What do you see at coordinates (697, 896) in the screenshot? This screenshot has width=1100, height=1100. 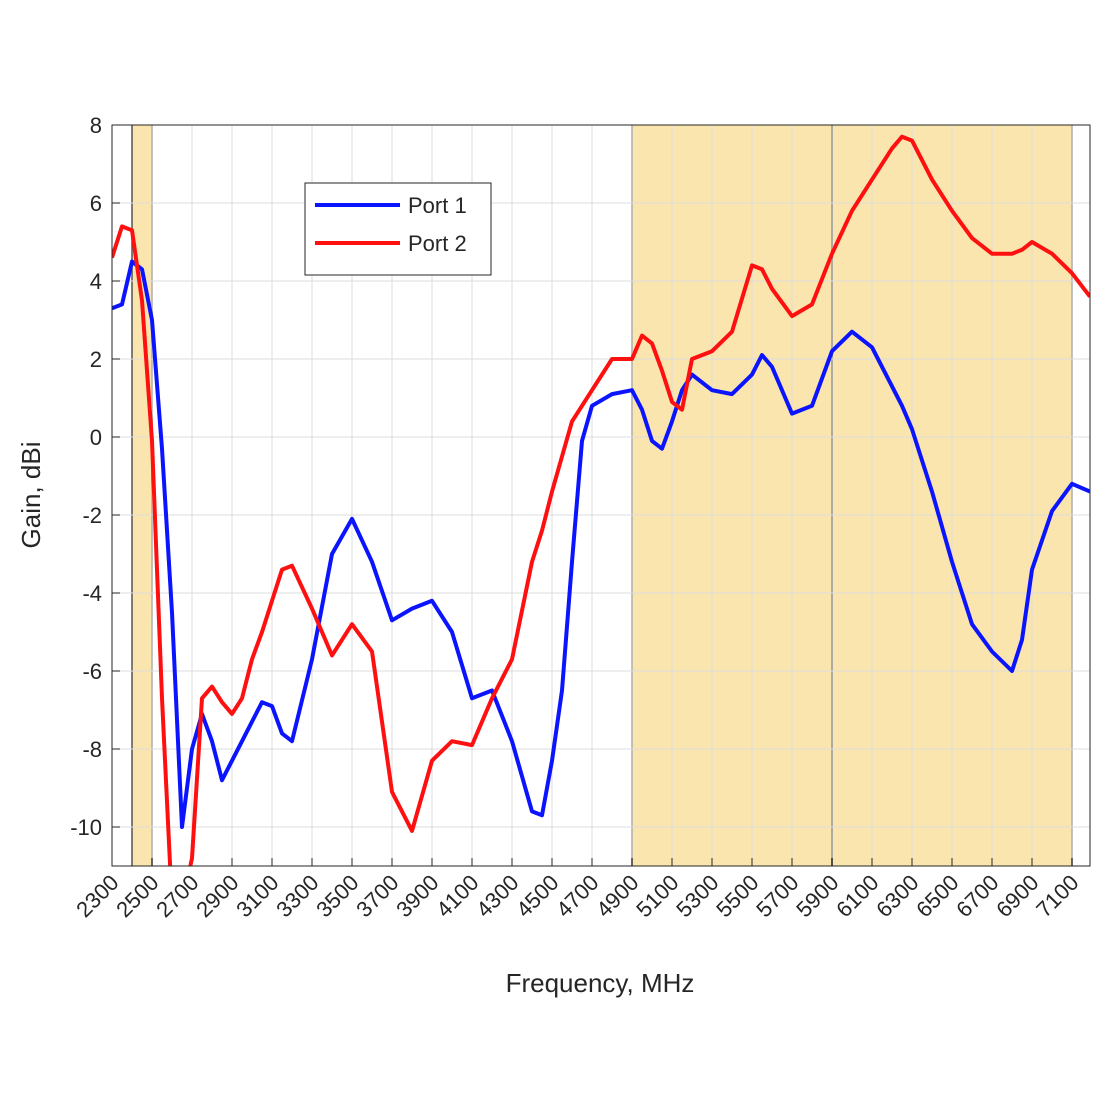 I see `x-tick-label: 5300` at bounding box center [697, 896].